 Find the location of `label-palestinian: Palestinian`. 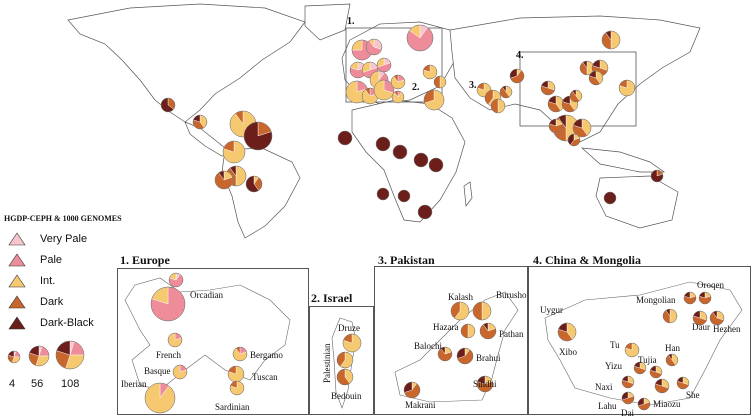

label-palestinian: Palestinian is located at coordinates (327, 363).